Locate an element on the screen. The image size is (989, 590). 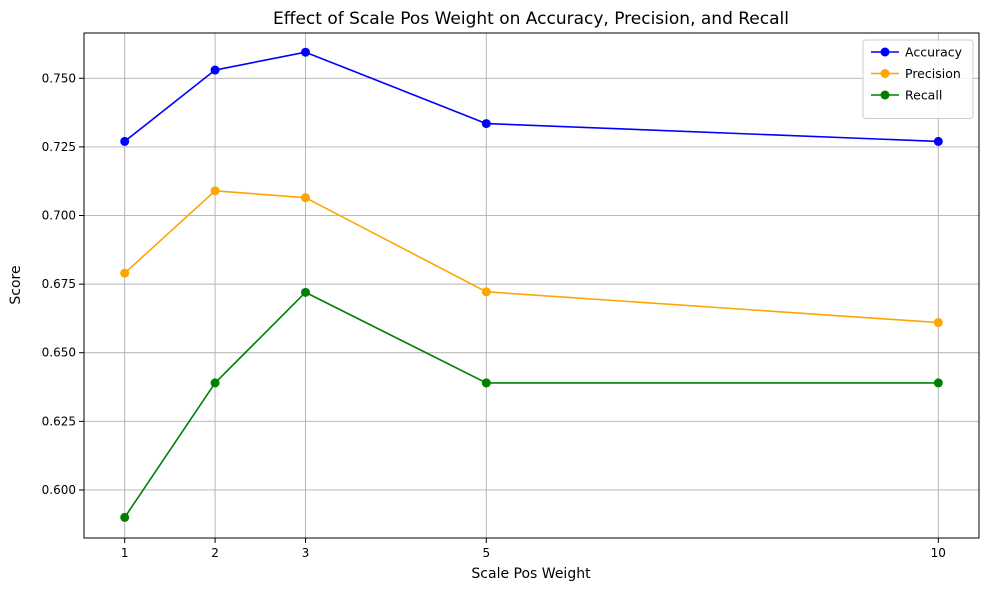
y-tick-label: 0.725 is located at coordinates (59, 147).